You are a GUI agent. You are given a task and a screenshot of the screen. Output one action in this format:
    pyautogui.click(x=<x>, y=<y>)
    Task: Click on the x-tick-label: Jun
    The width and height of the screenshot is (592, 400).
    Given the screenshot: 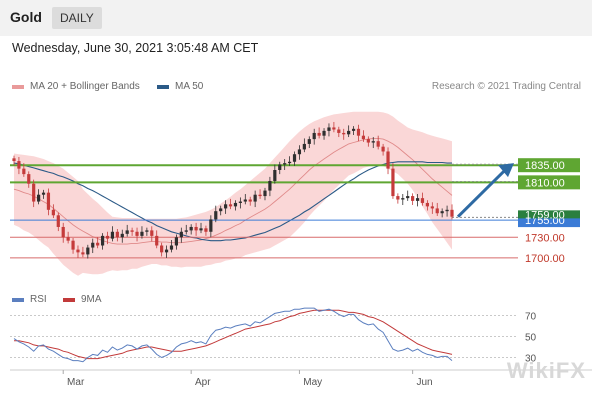 What is the action you would take?
    pyautogui.click(x=424, y=382)
    